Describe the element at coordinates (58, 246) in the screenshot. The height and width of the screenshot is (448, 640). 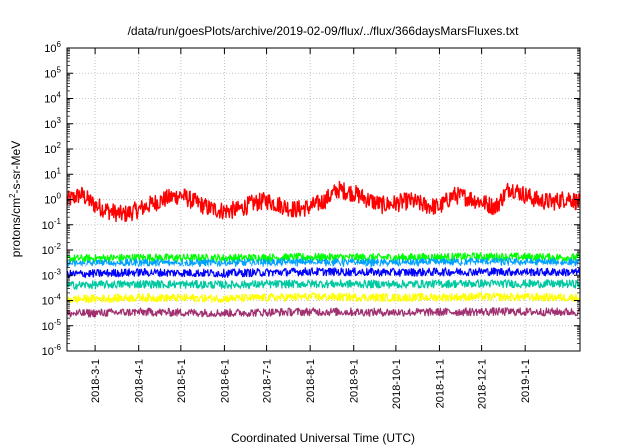
I see `y-tick-exponent: -2` at that location.